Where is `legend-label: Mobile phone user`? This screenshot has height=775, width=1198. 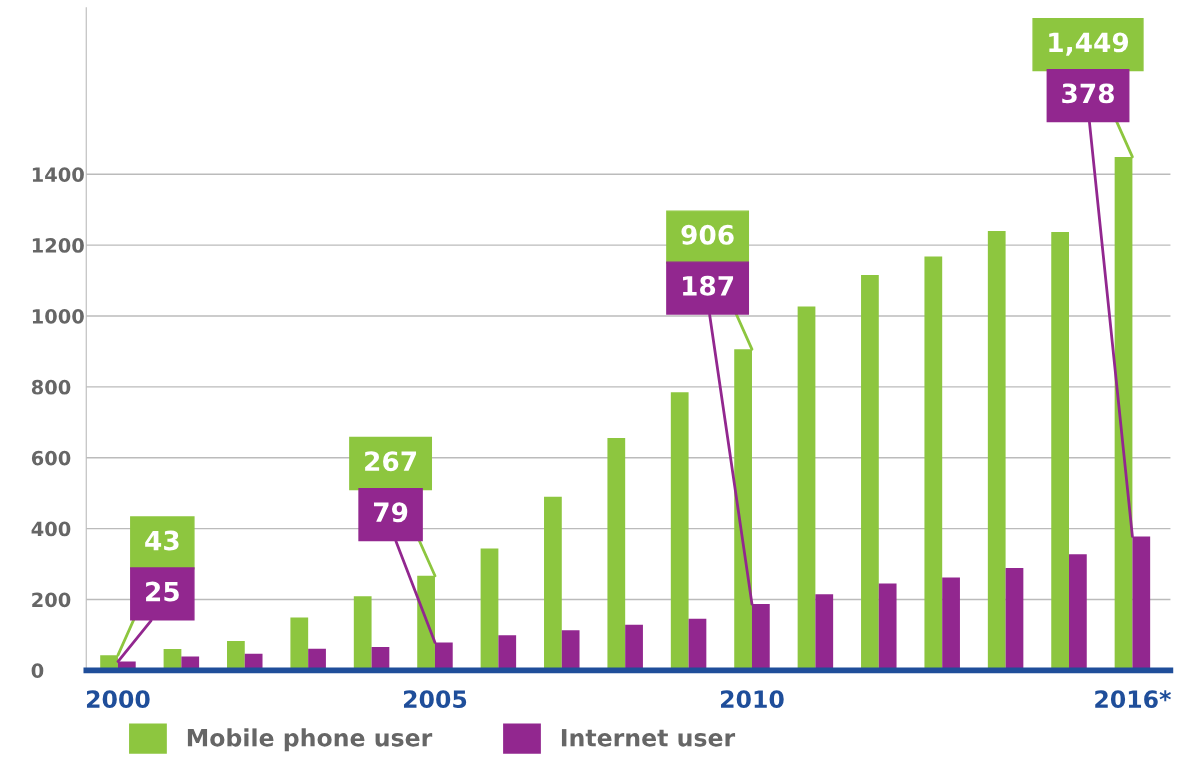
legend-label: Mobile phone user is located at coordinates (310, 740).